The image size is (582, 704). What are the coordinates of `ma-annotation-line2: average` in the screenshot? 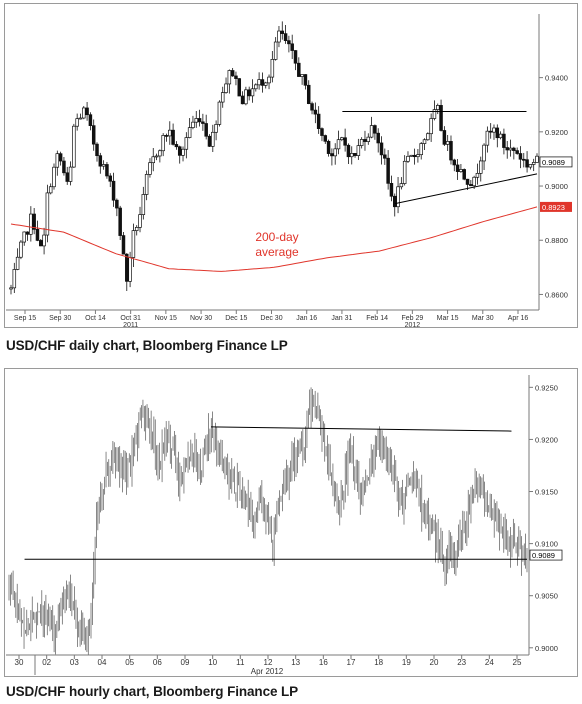 It's located at (277, 252).